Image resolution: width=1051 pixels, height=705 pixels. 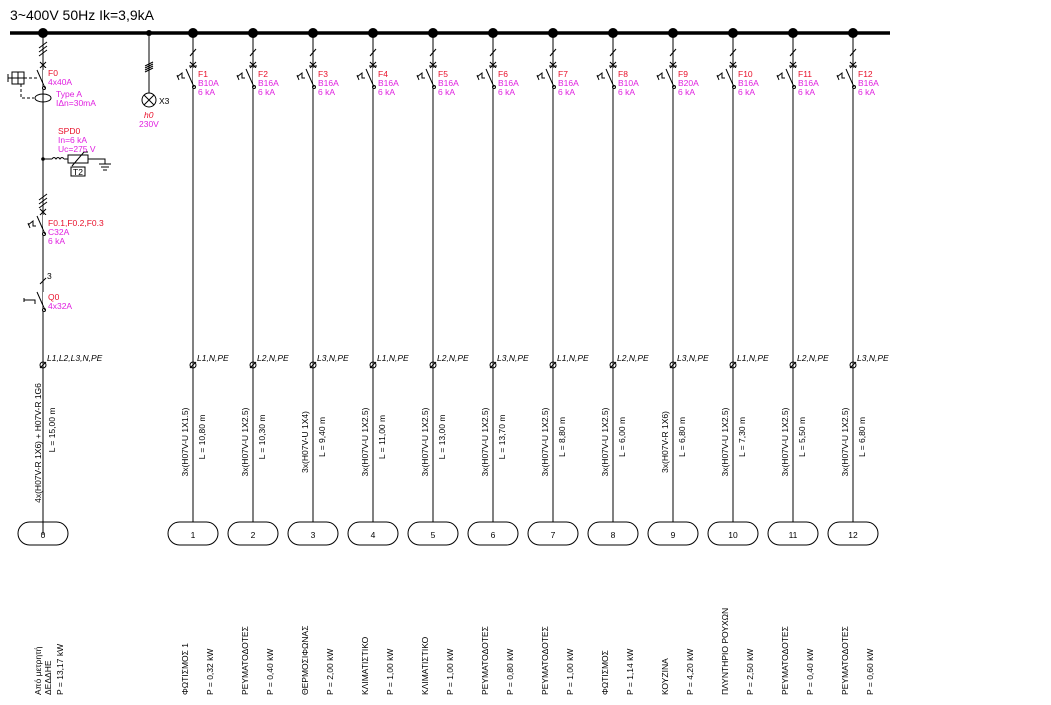 What do you see at coordinates (365, 665) in the screenshot?
I see `circuit-description: ΚΛΙΜΑΤΙΣΤΙΚΟ` at bounding box center [365, 665].